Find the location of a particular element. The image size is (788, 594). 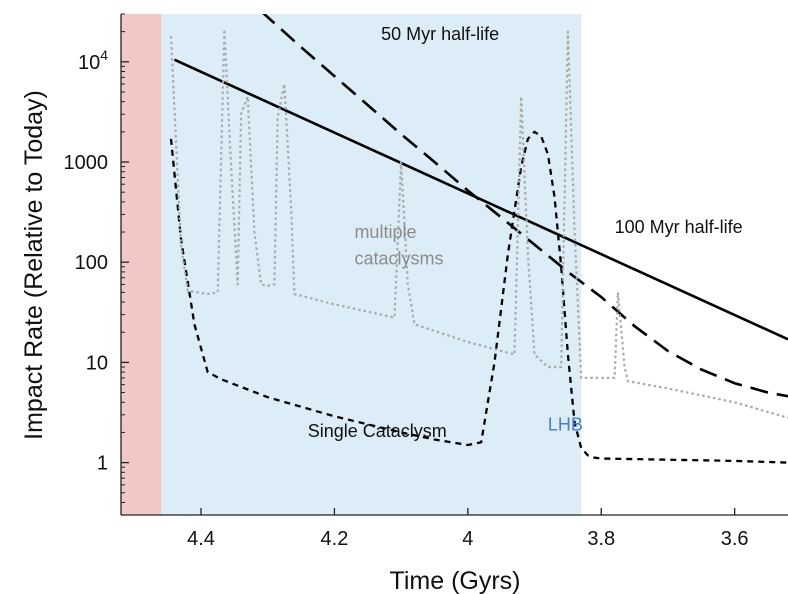

annotation-5: LHB is located at coordinates (565, 424).